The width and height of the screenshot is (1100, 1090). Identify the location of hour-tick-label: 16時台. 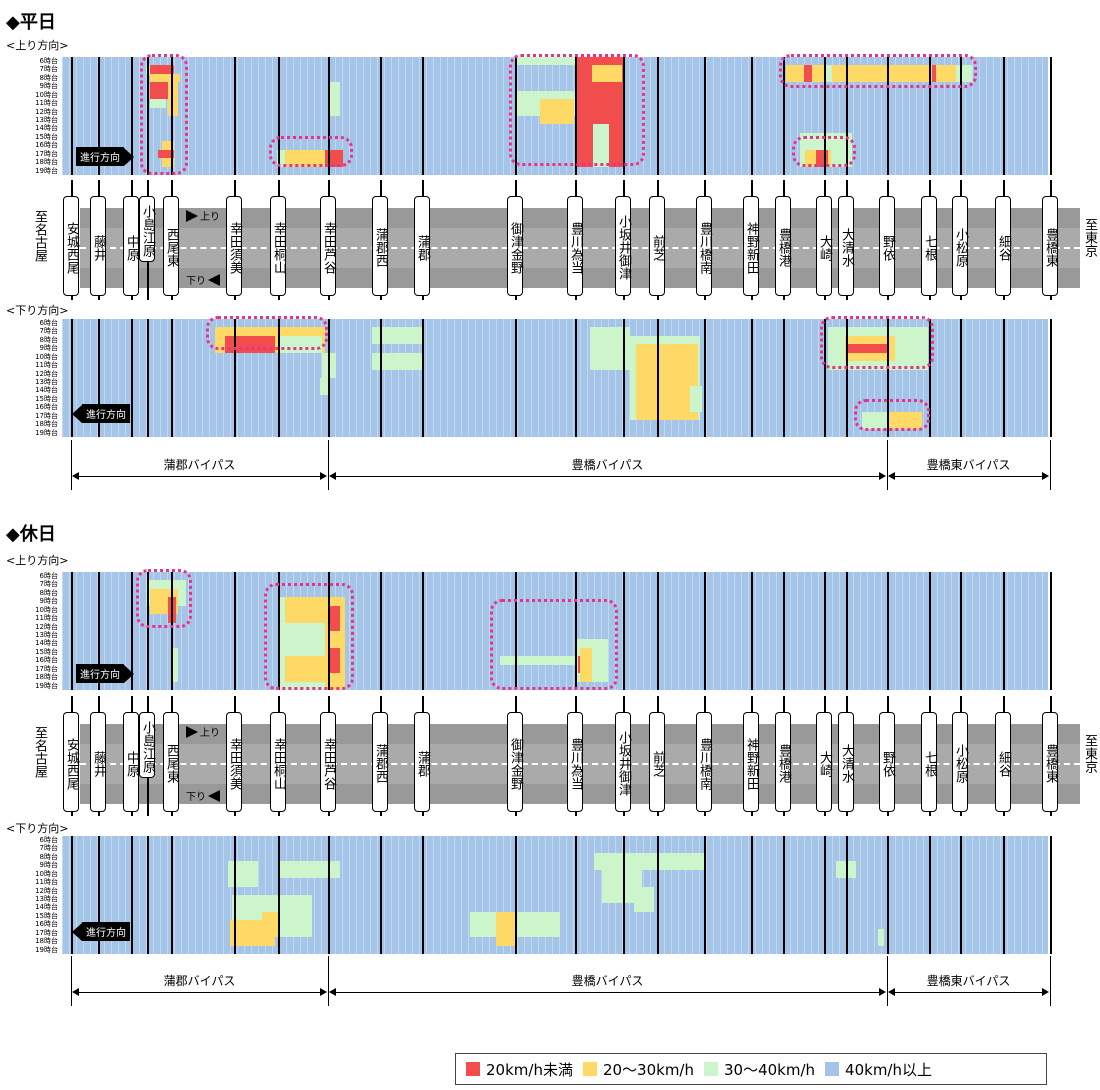
(46, 145).